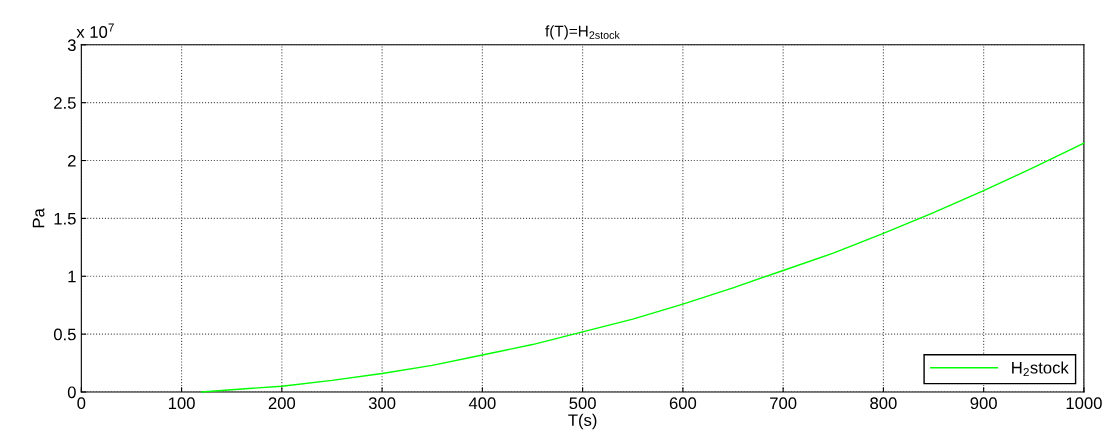 This screenshot has width=1114, height=448. What do you see at coordinates (95, 30) in the screenshot?
I see `text: x 10$^{7}$` at bounding box center [95, 30].